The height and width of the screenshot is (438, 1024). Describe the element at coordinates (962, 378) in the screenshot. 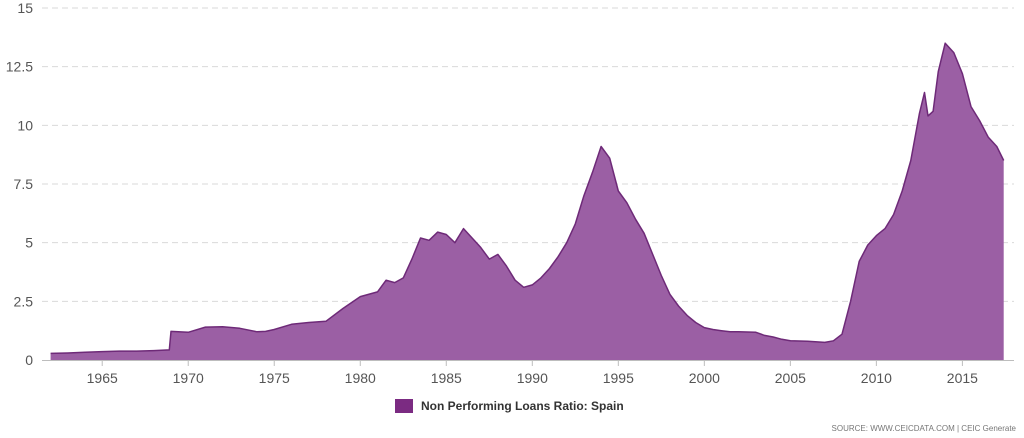

I see `x-tick-label: 2015` at that location.